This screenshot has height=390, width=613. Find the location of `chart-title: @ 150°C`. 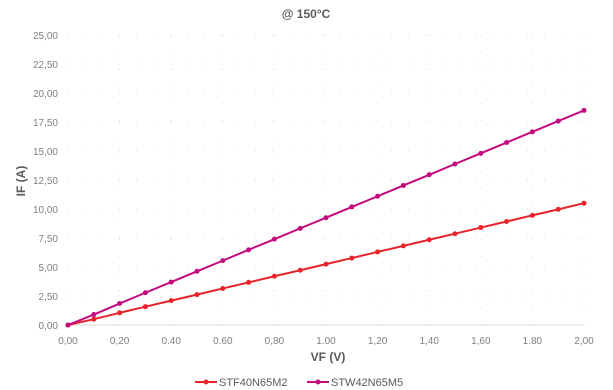

chart-title: @ 150°C is located at coordinates (306, 14).